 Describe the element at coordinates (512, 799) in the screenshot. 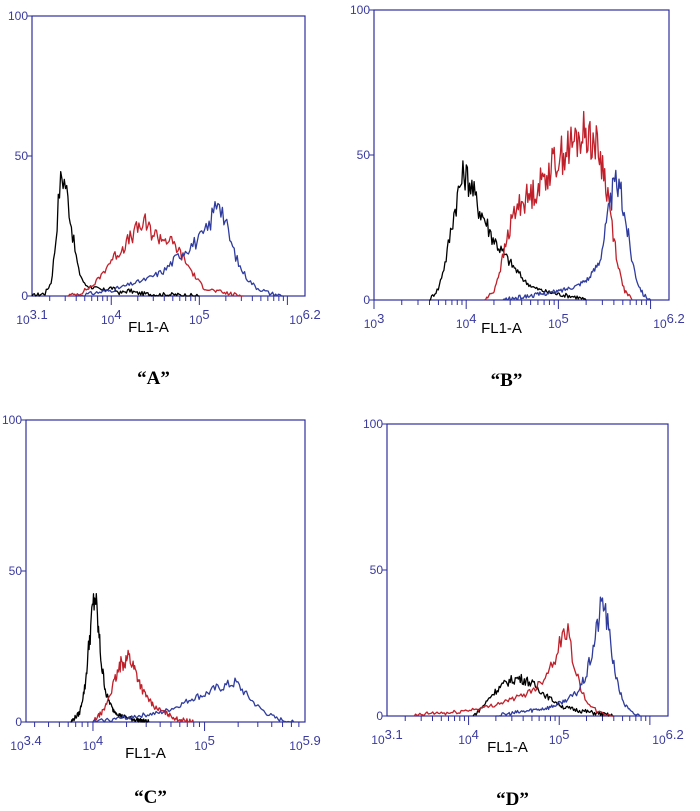

I see `panel-caption: “D”` at that location.